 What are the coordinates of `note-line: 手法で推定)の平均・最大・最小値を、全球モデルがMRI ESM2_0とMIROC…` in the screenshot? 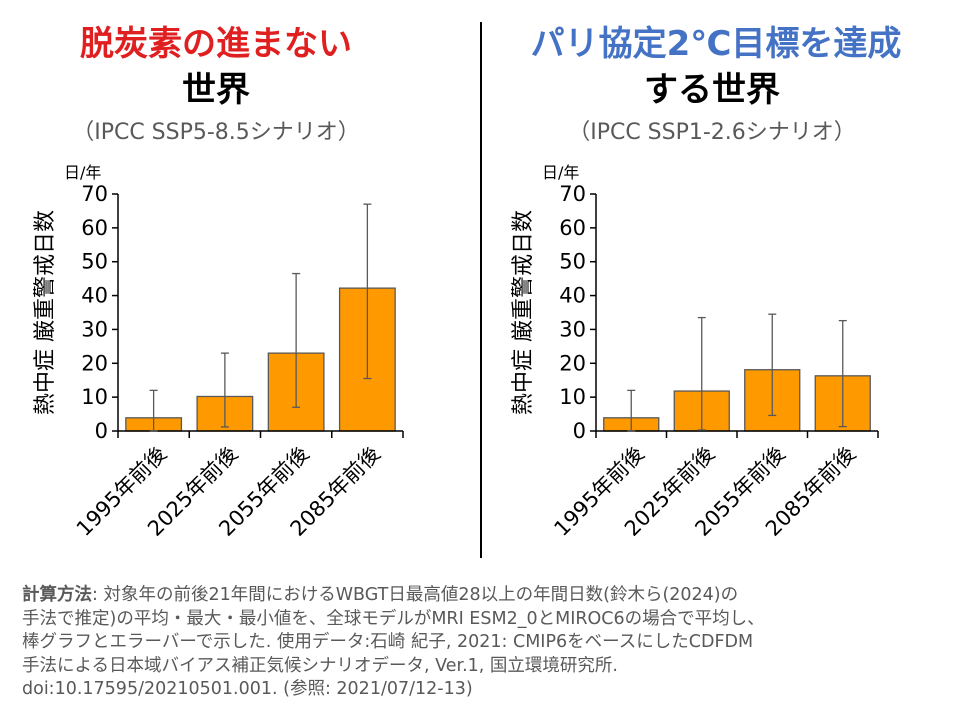 It's located at (393, 618).